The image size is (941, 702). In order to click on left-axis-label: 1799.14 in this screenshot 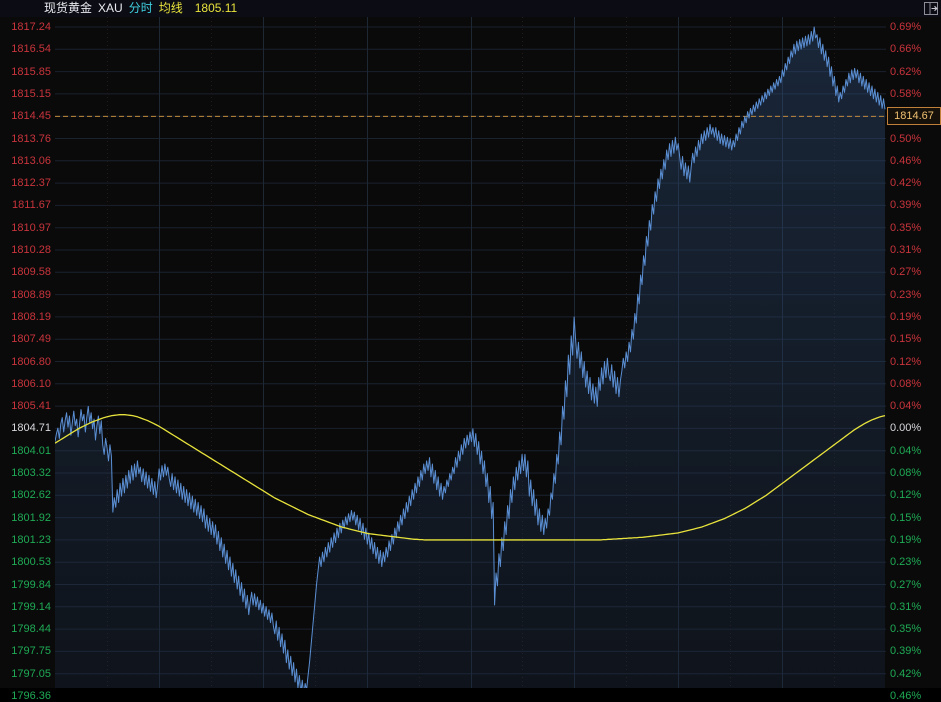, I will do `click(31, 606)`.